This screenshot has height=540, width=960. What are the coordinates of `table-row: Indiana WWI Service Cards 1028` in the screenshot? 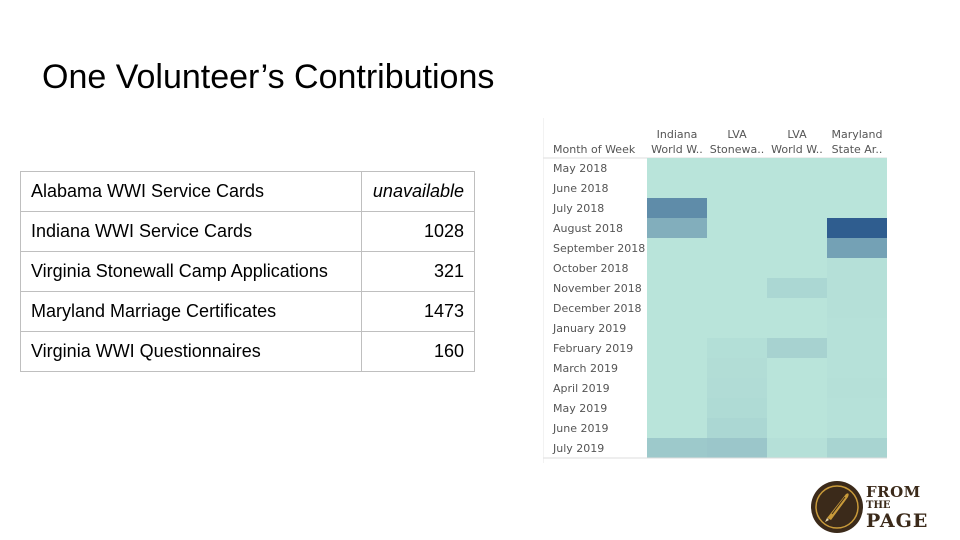 It's located at (248, 232).